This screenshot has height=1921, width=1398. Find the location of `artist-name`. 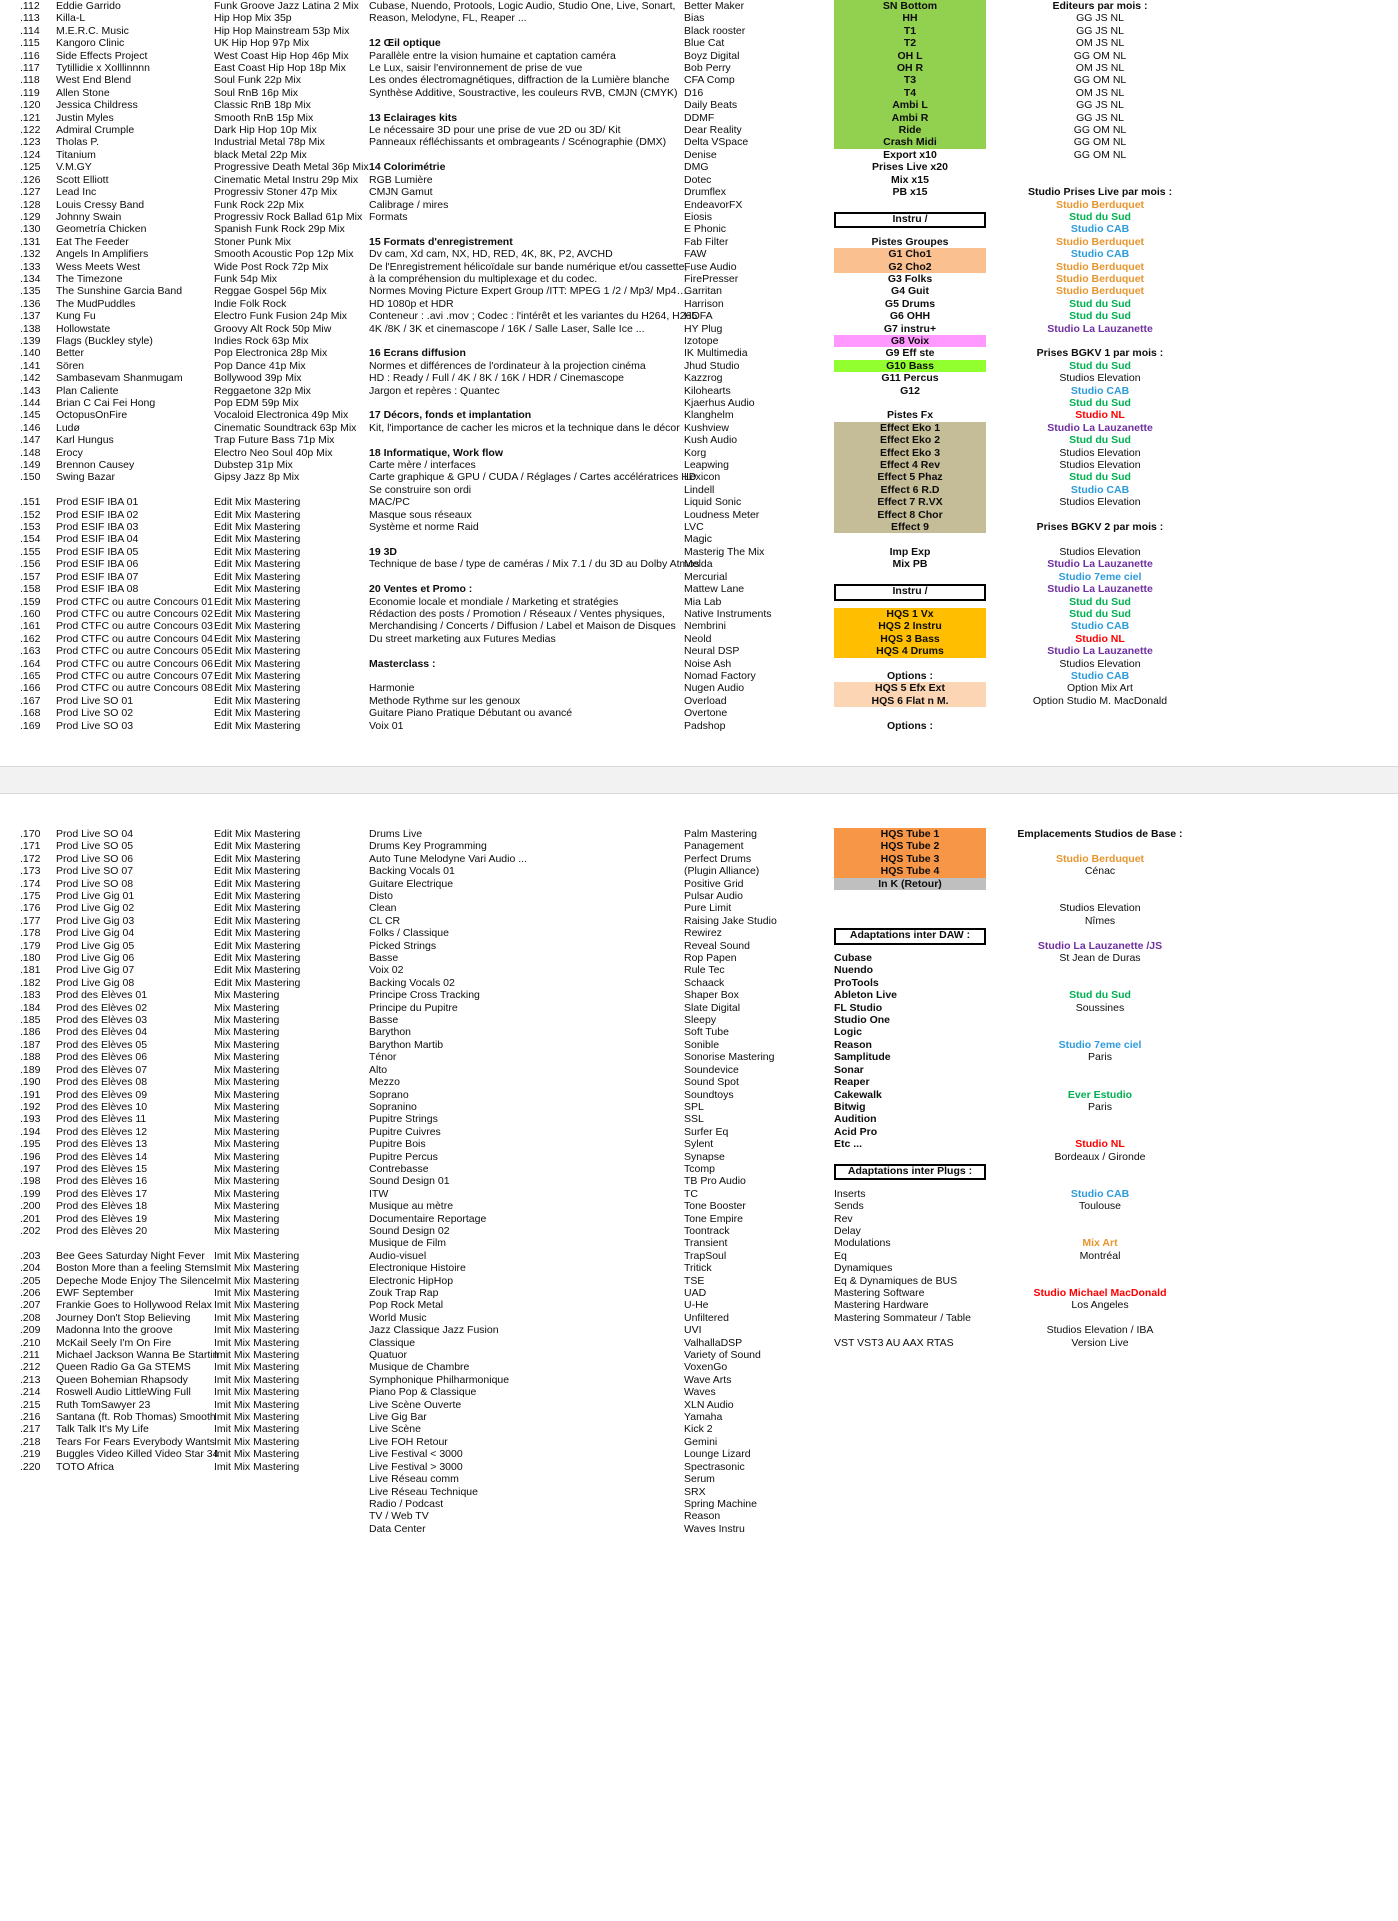

artist-name is located at coordinates (135, 1504).